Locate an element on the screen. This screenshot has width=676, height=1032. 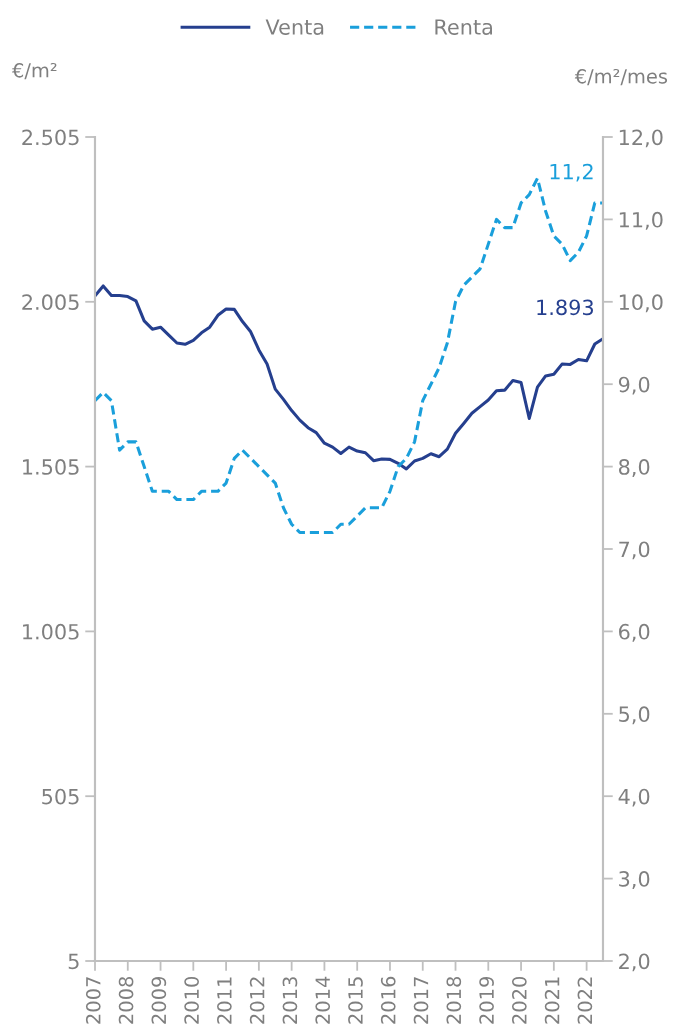
y2-tick-label: 7,0 is located at coordinates (634, 550).